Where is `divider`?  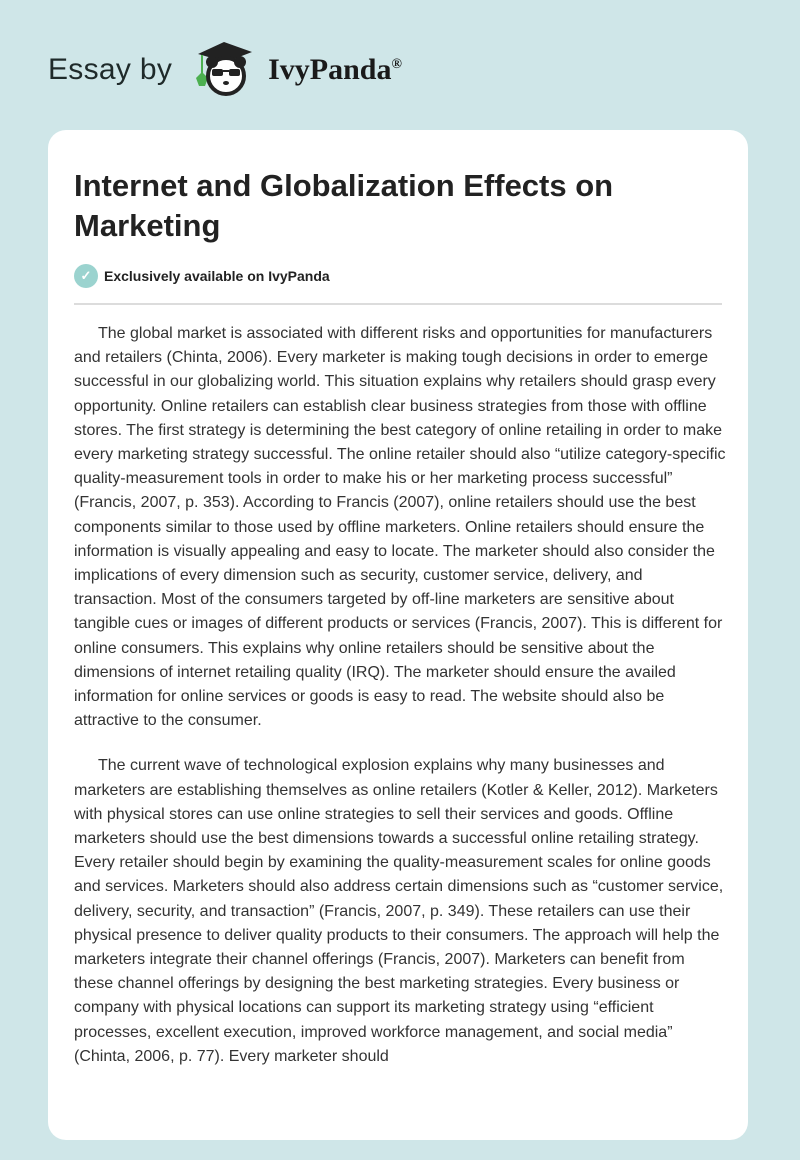
divider is located at coordinates (398, 304).